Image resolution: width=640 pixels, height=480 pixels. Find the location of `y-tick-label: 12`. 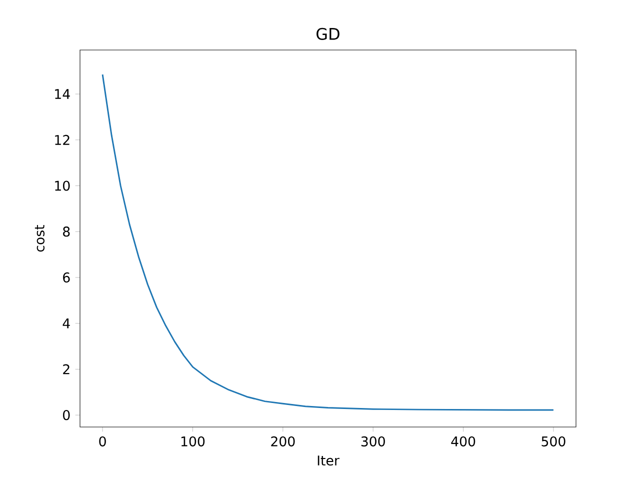

y-tick-label: 12 is located at coordinates (62, 139).